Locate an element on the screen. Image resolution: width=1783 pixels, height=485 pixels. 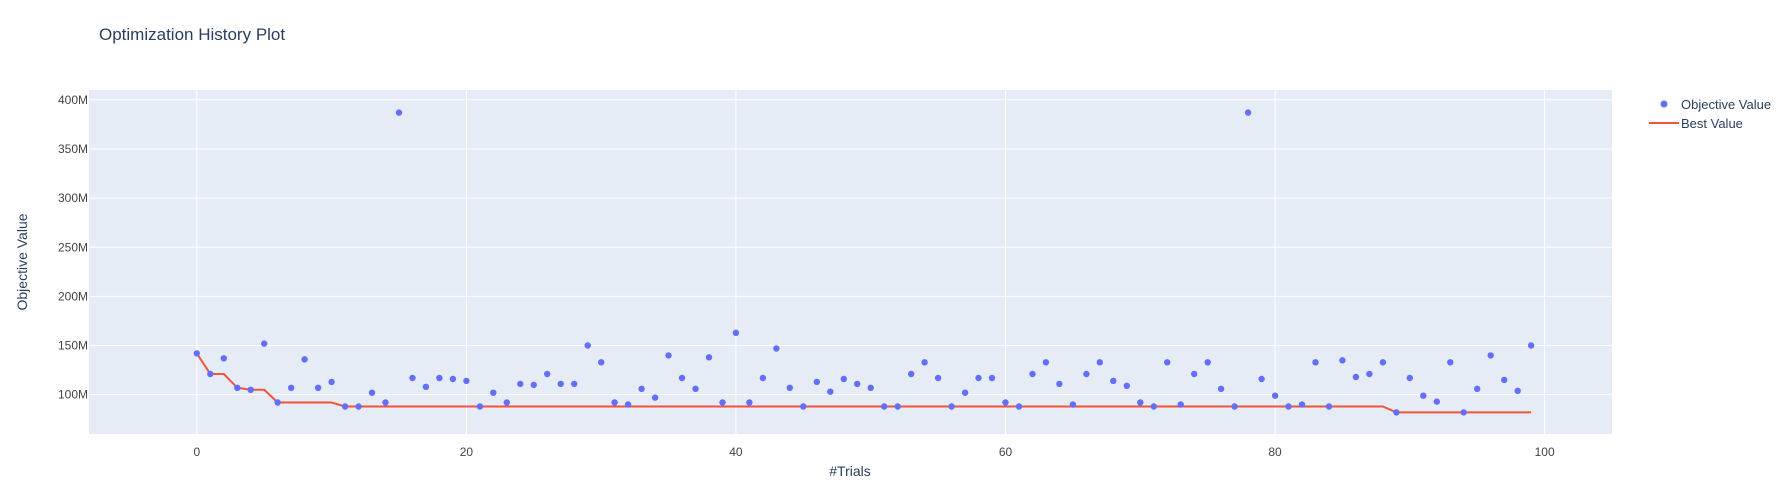
legend: Objective Value Best Value is located at coordinates (1710, 114).